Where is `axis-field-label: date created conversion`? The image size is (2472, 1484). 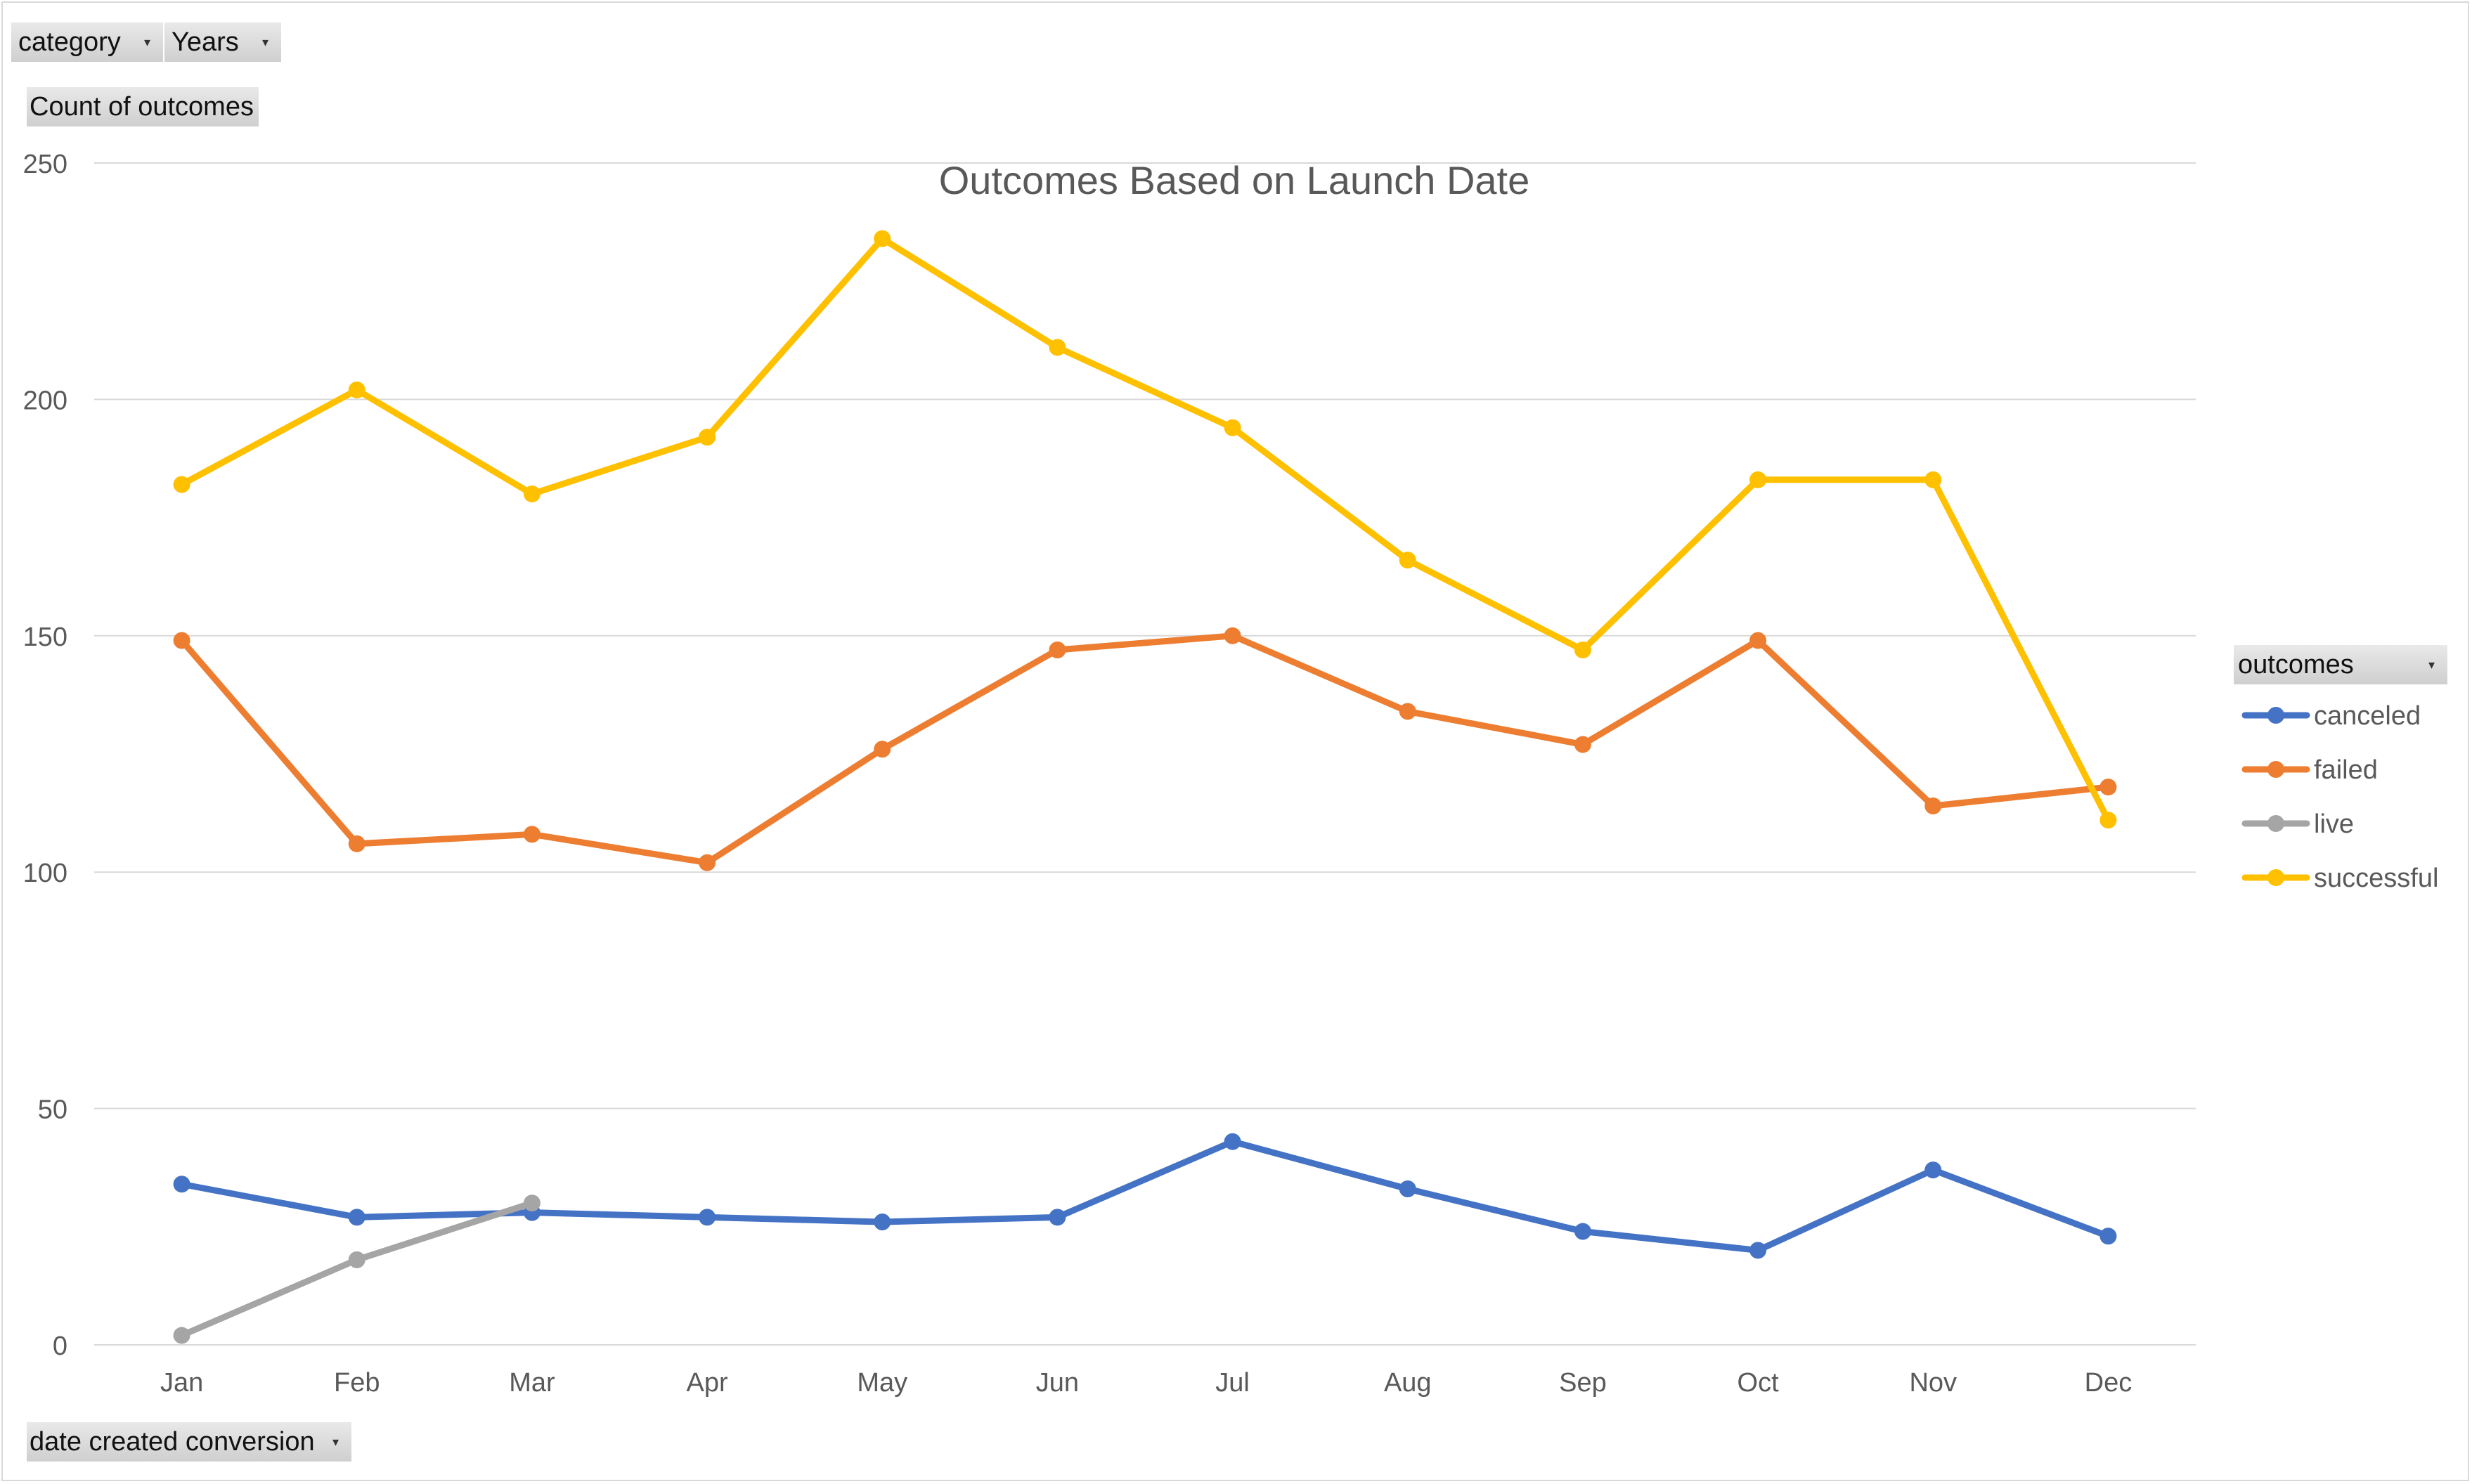 axis-field-label: date created conversion is located at coordinates (172, 1442).